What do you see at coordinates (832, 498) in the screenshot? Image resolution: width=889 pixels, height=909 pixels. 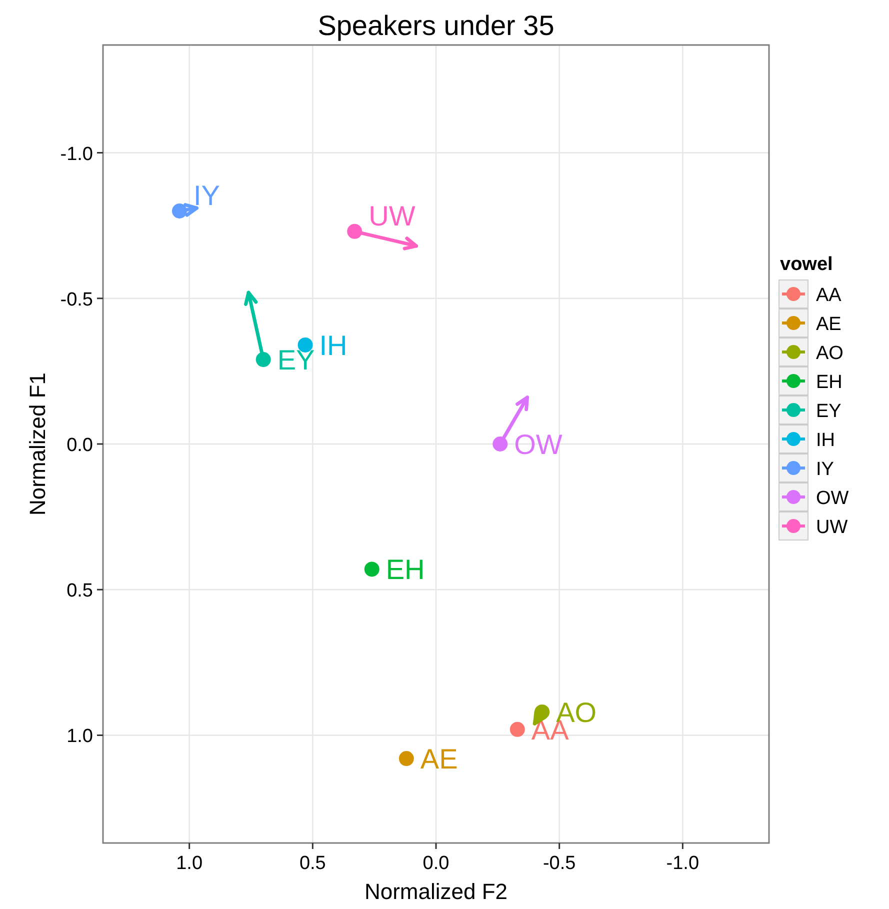 I see `legend-label: OW` at bounding box center [832, 498].